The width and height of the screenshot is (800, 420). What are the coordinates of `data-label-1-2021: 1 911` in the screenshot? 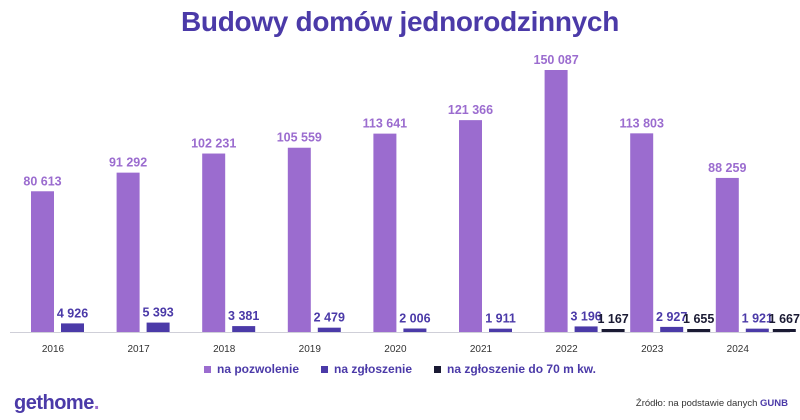 It's located at (500, 319).